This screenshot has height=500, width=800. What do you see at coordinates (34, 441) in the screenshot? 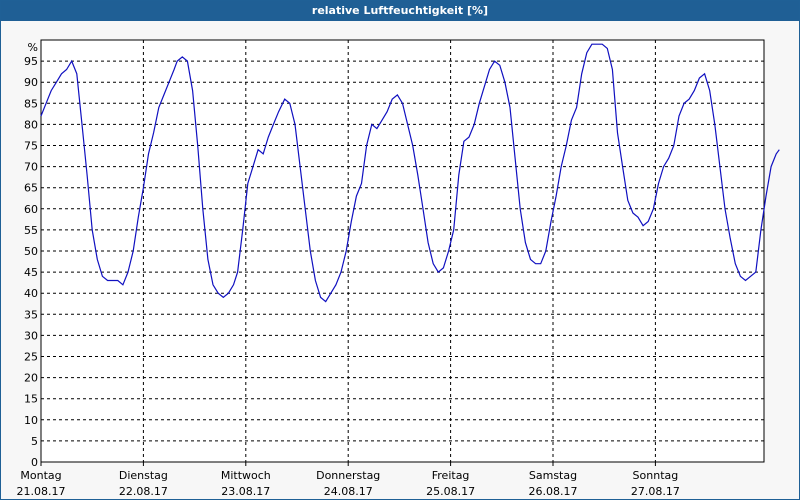
I see `y-tick-label: 5` at bounding box center [34, 441].